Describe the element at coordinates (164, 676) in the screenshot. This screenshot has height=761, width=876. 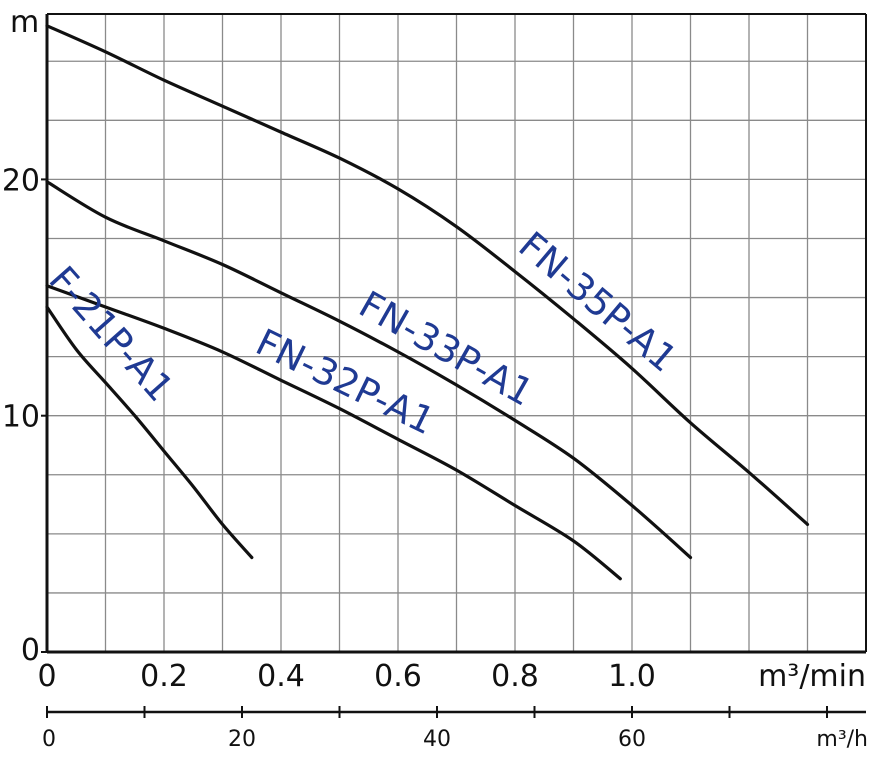
I see `x-tick-label: 0.2` at that location.